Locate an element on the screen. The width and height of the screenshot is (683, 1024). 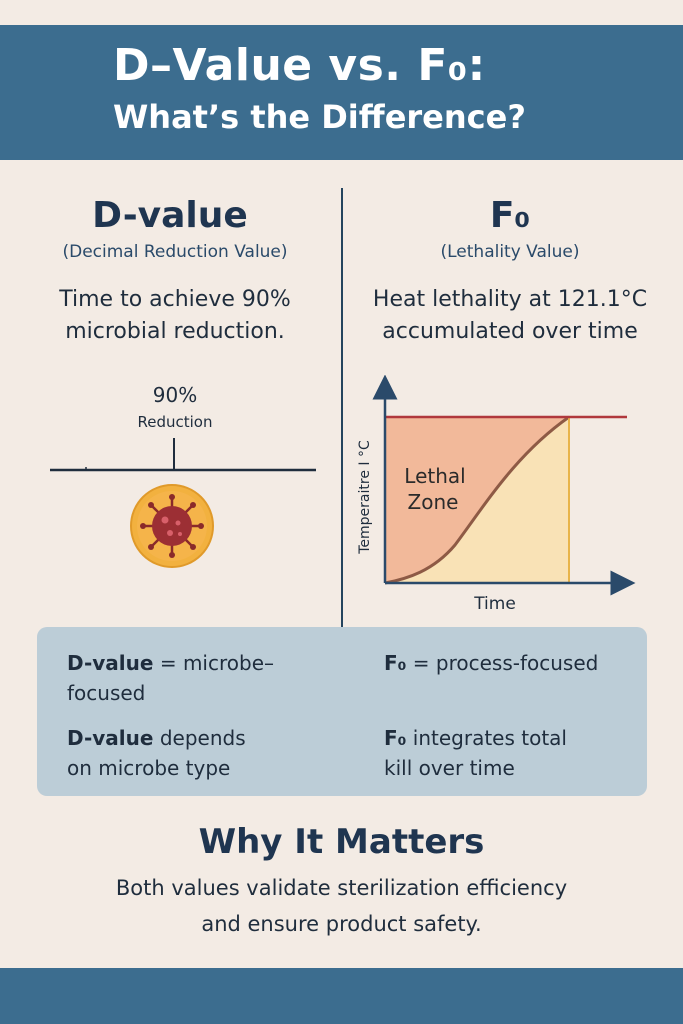
temperature-curve is located at coordinates (477, 500).